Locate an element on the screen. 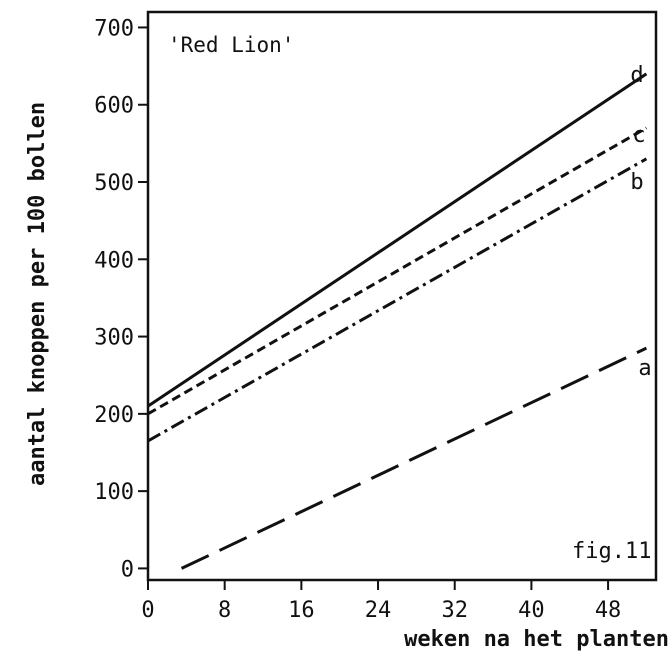  x-axis-title: weken na het planten is located at coordinates (536, 639).